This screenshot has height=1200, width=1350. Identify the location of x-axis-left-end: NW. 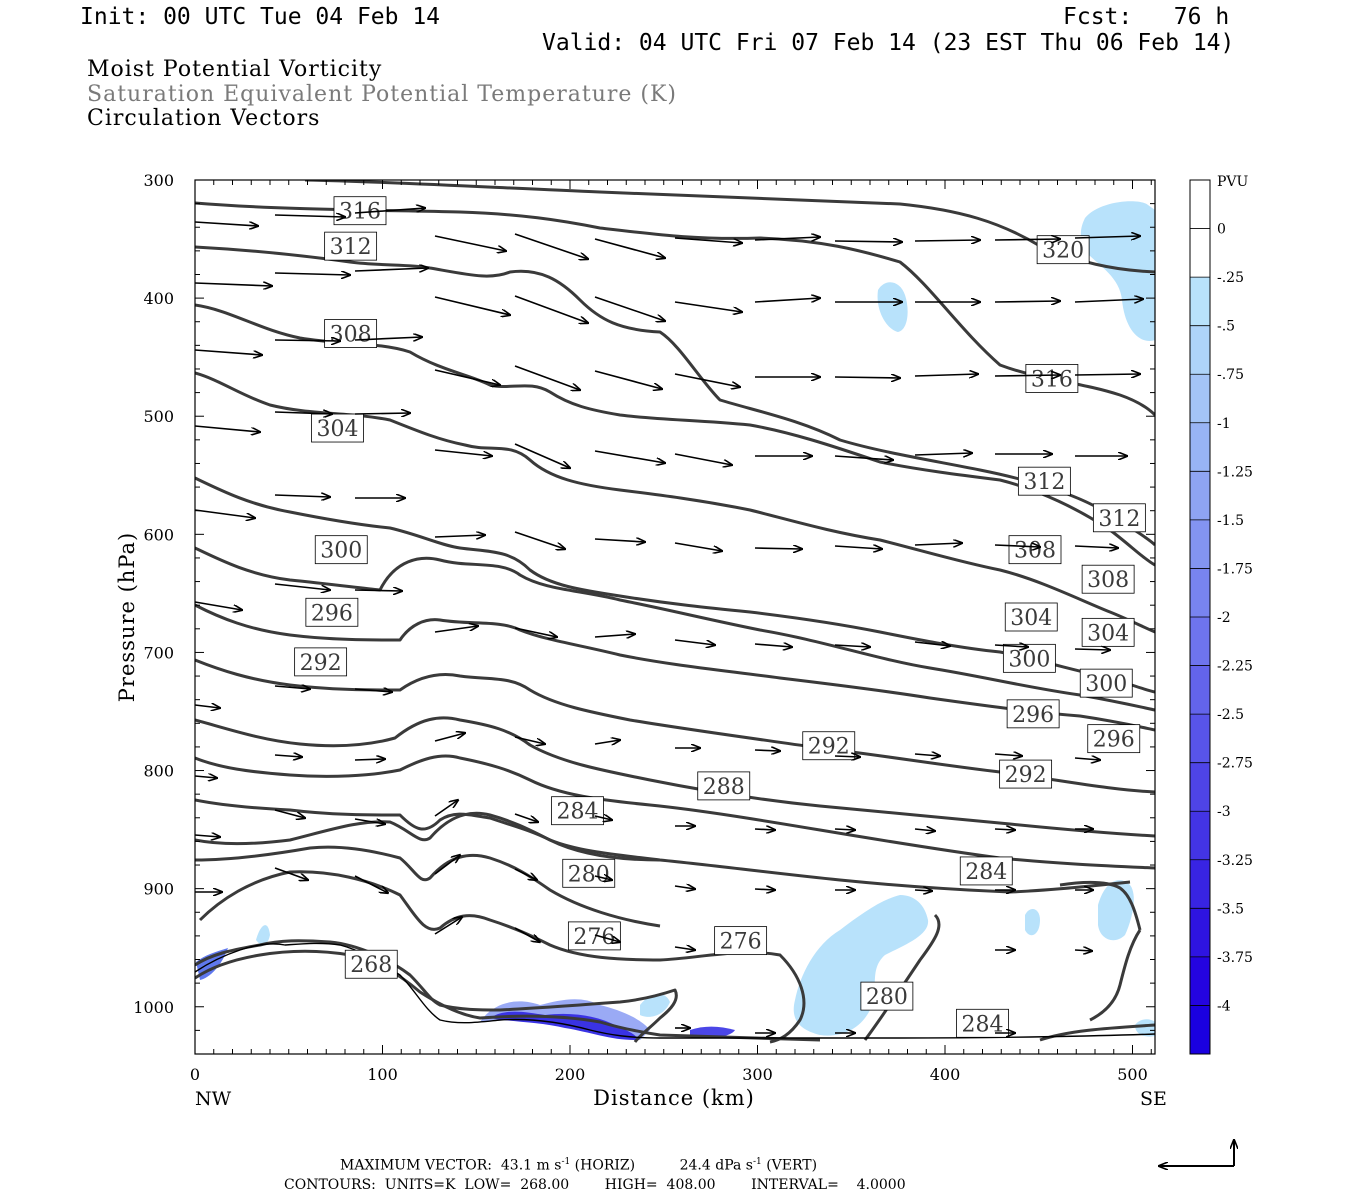
(213, 1099).